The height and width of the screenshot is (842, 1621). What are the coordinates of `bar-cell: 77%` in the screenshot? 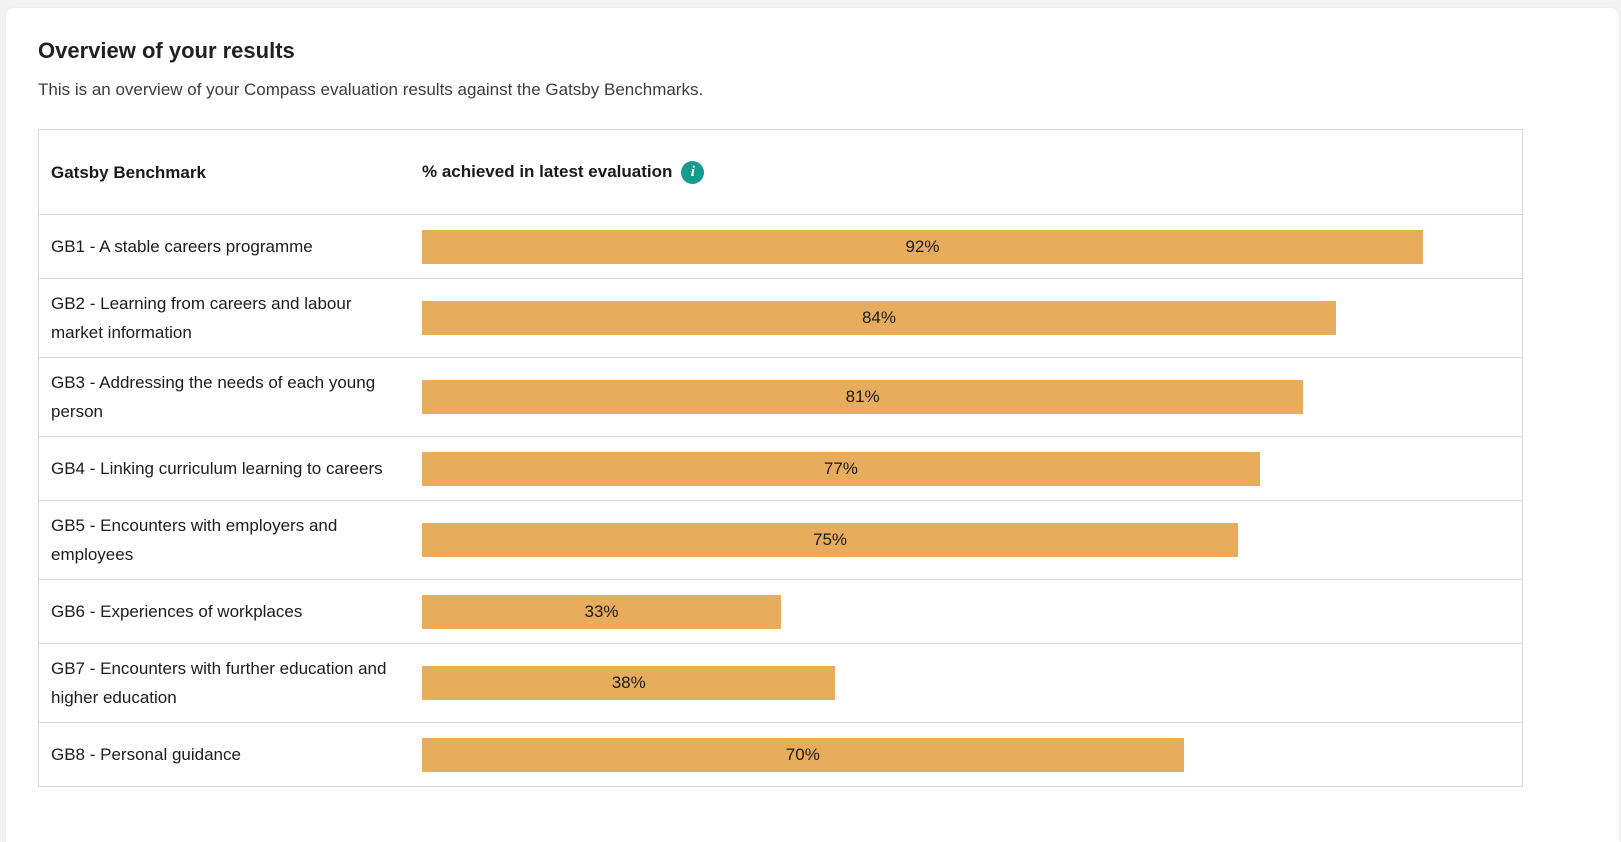 It's located at (972, 469).